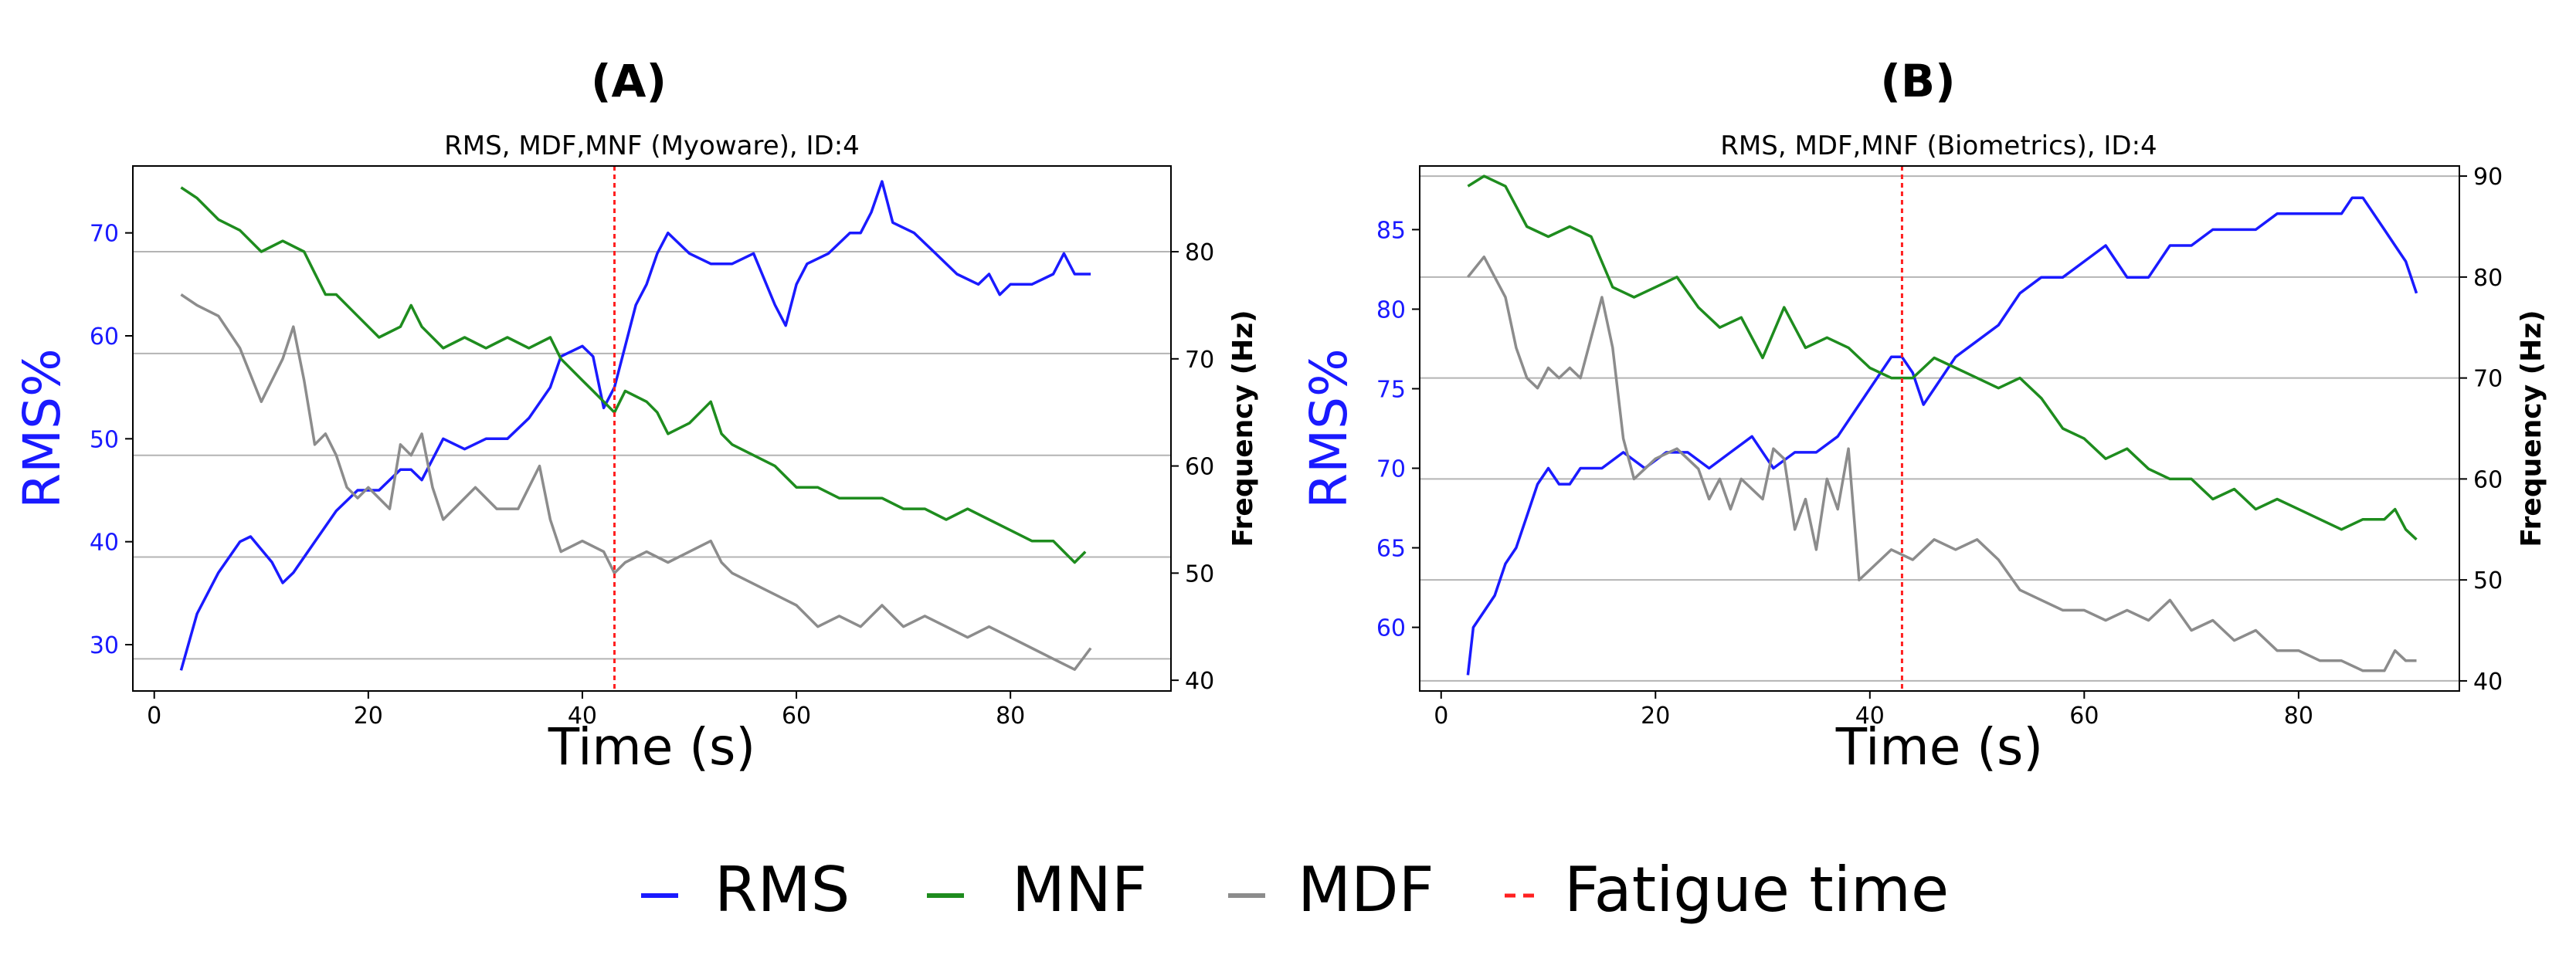 The height and width of the screenshot is (972, 2576). What do you see at coordinates (796, 716) in the screenshot?
I see `chart0-xtick-label: 60` at bounding box center [796, 716].